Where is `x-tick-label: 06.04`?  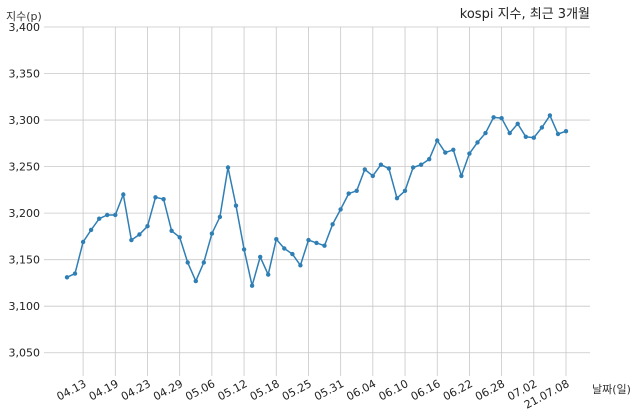
x-tick-label: 06.04 is located at coordinates (361, 390).